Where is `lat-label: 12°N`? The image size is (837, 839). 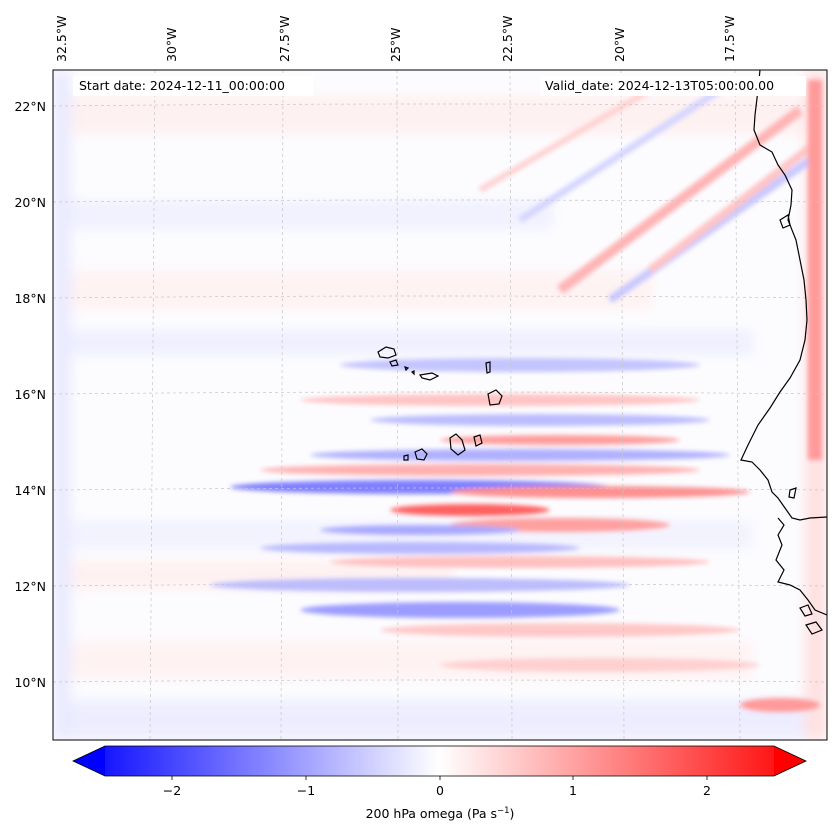 lat-label: 12°N is located at coordinates (30, 586).